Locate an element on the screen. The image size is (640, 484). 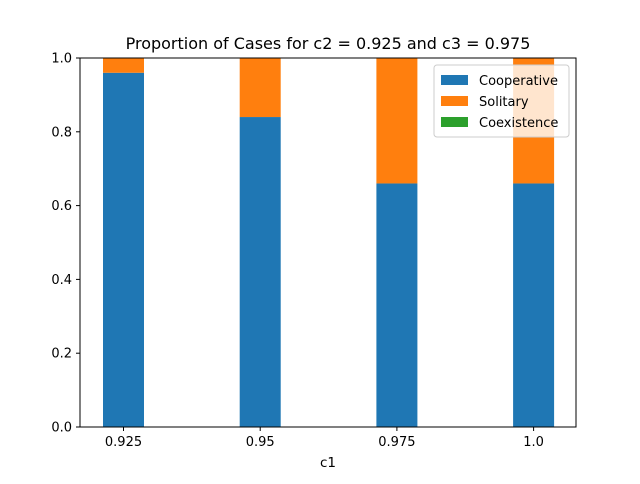
legend-label-coexistence: Coexistence is located at coordinates (518, 123).